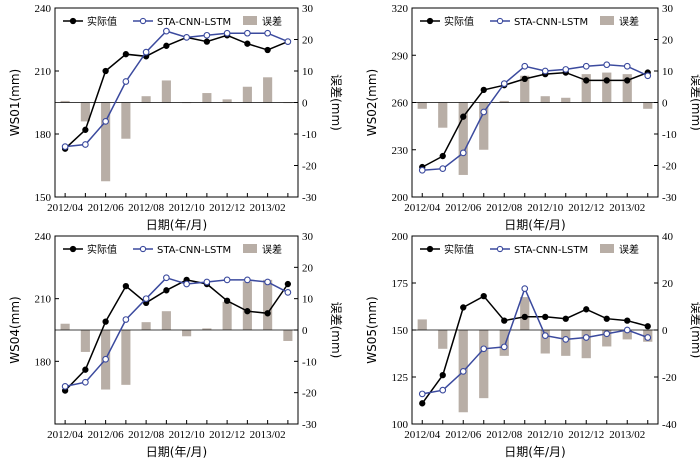  I want to click on y2-tick-label: 20, so click(668, 284).